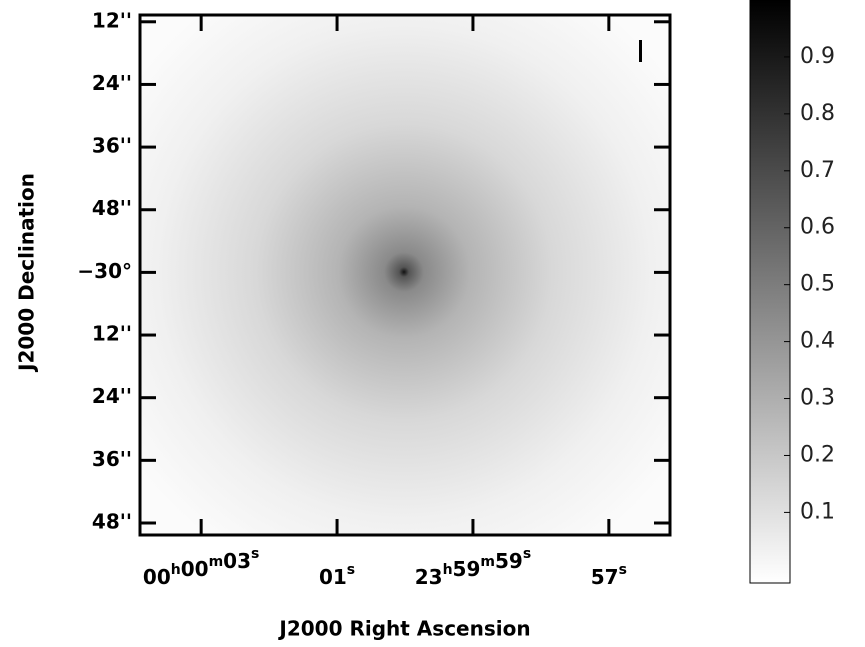 The image size is (865, 647). What do you see at coordinates (817, 170) in the screenshot?
I see `colorbar-tick-label: 0.7` at bounding box center [817, 170].